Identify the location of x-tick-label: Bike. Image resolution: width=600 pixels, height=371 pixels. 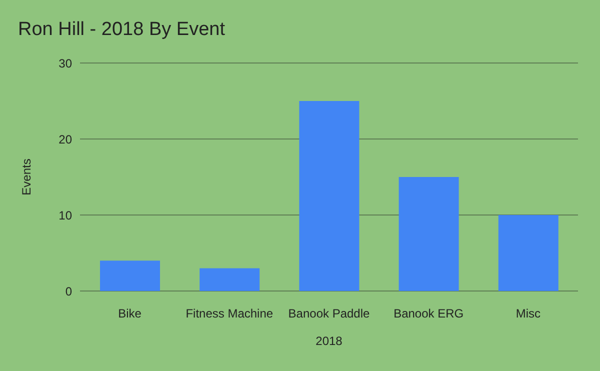
(130, 313).